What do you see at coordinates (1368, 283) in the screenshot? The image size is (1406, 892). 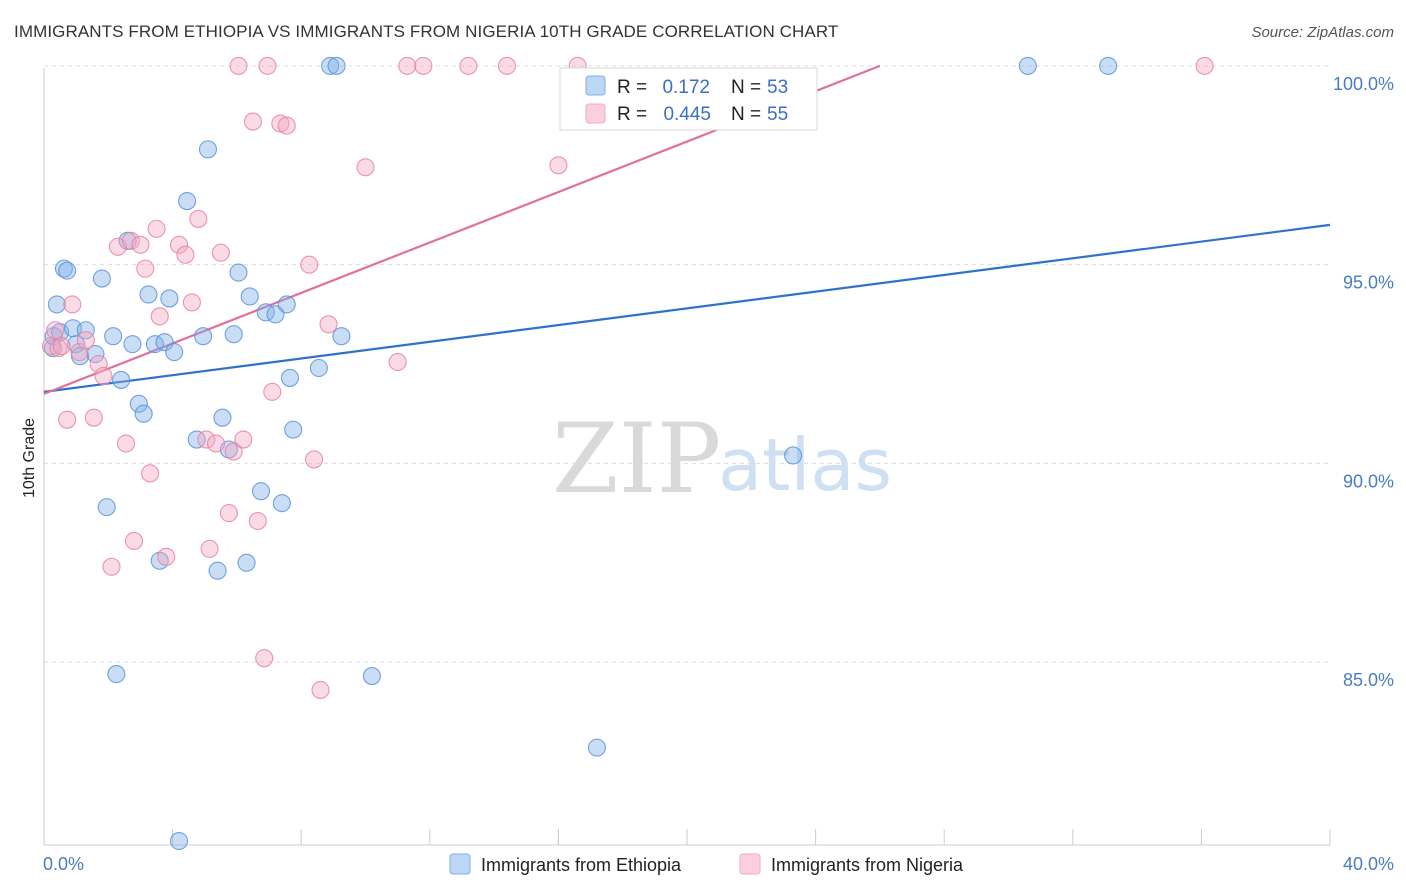 I see `y-tick-label: 95.0%` at bounding box center [1368, 283].